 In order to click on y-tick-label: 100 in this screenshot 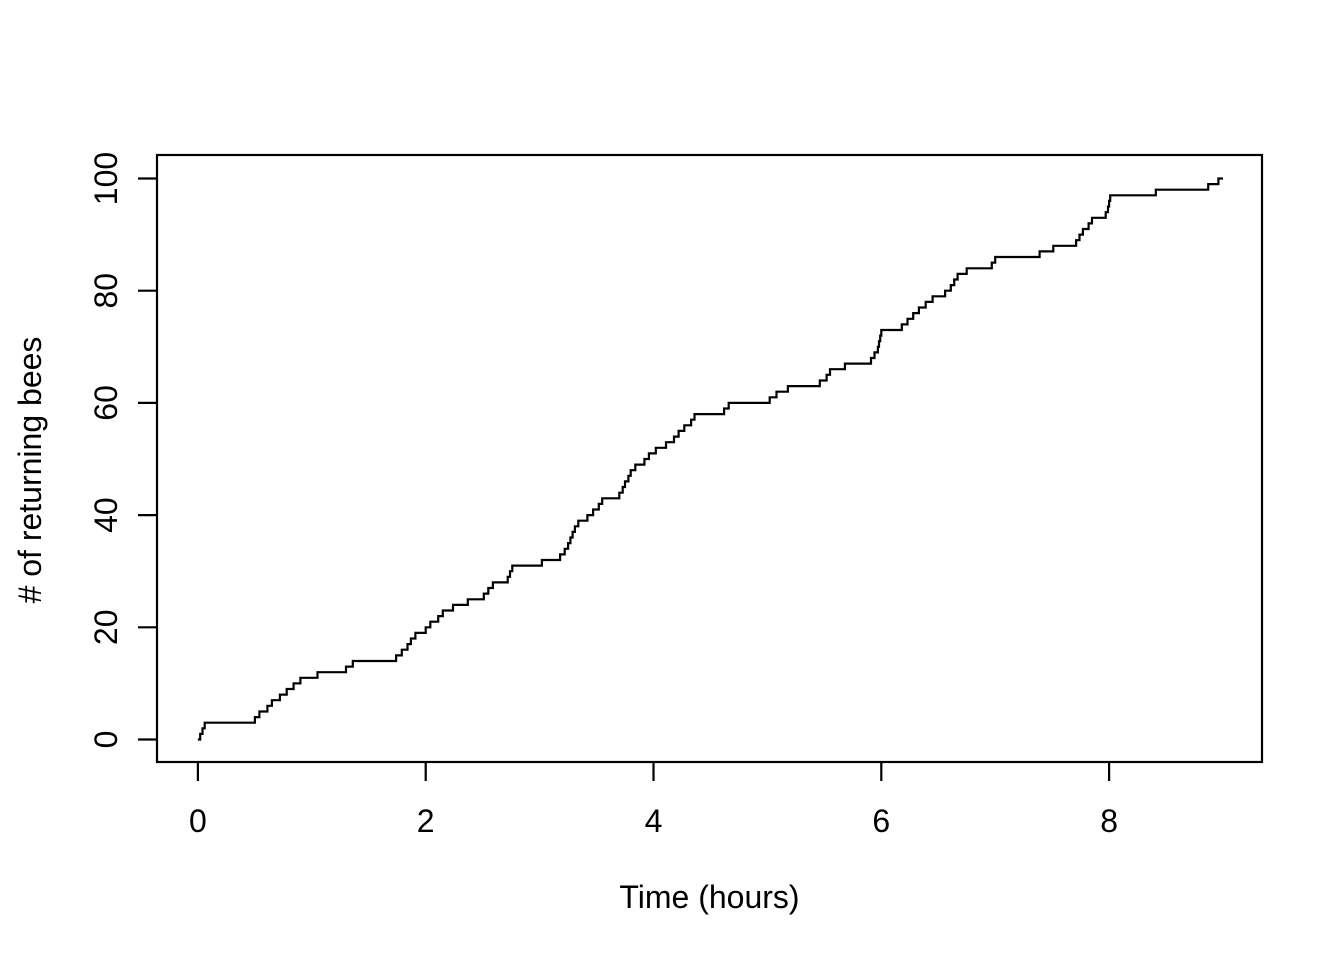, I will do `click(106, 178)`.